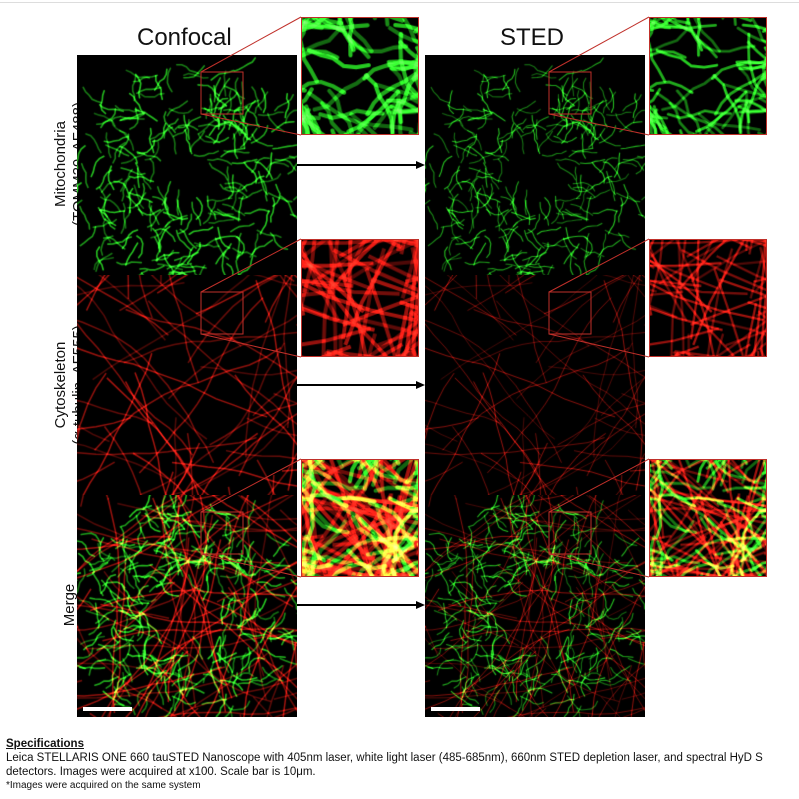  What do you see at coordinates (708, 518) in the screenshot?
I see `inset-sted-merge` at bounding box center [708, 518].